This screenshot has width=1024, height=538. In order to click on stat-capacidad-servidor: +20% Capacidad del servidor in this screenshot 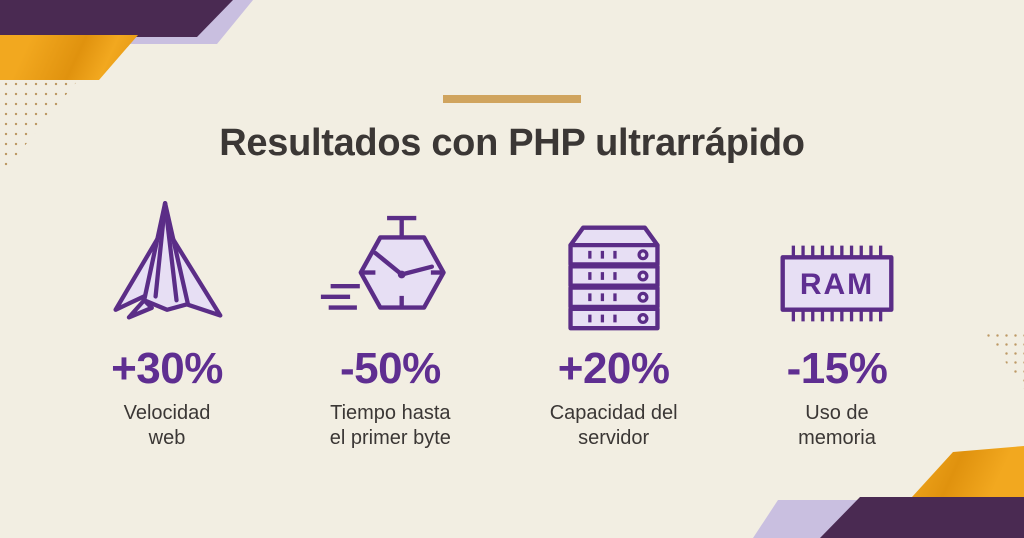, I will do `click(614, 322)`.